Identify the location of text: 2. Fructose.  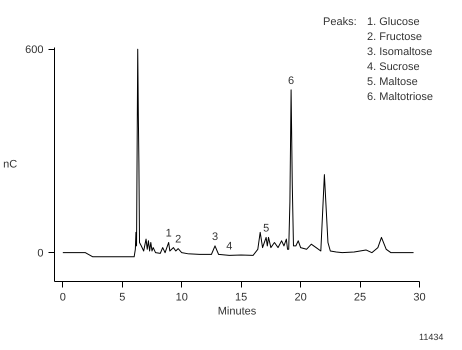
(394, 37).